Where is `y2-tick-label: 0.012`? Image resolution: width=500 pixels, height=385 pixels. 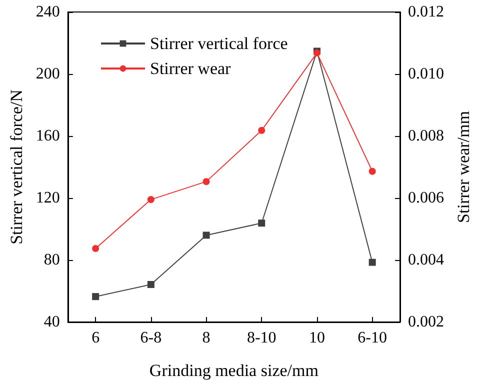 y2-tick-label: 0.012 is located at coordinates (426, 12).